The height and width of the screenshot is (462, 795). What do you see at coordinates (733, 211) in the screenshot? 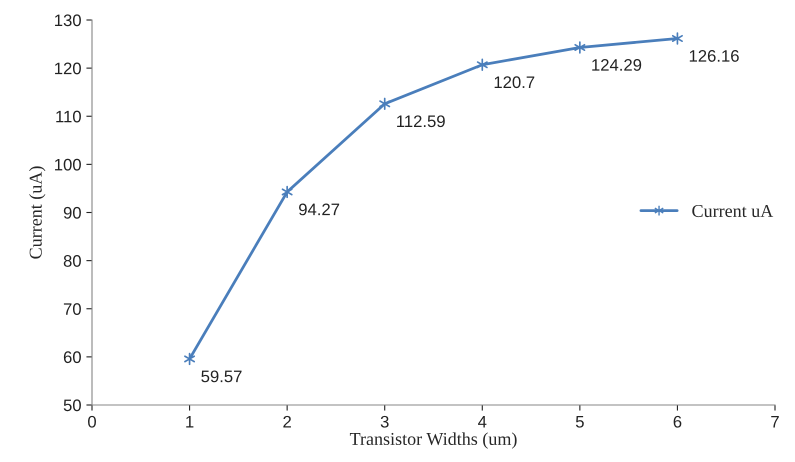
I see `legend-label: Current uA` at bounding box center [733, 211].